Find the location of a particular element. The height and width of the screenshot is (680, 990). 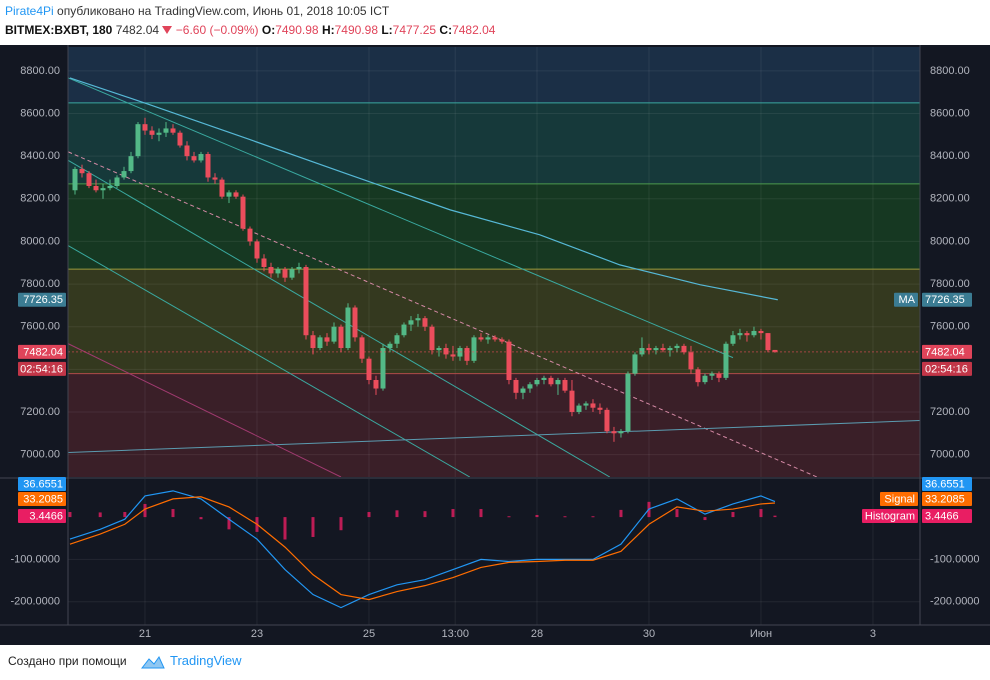

legend-entry: Signal is located at coordinates (899, 499).